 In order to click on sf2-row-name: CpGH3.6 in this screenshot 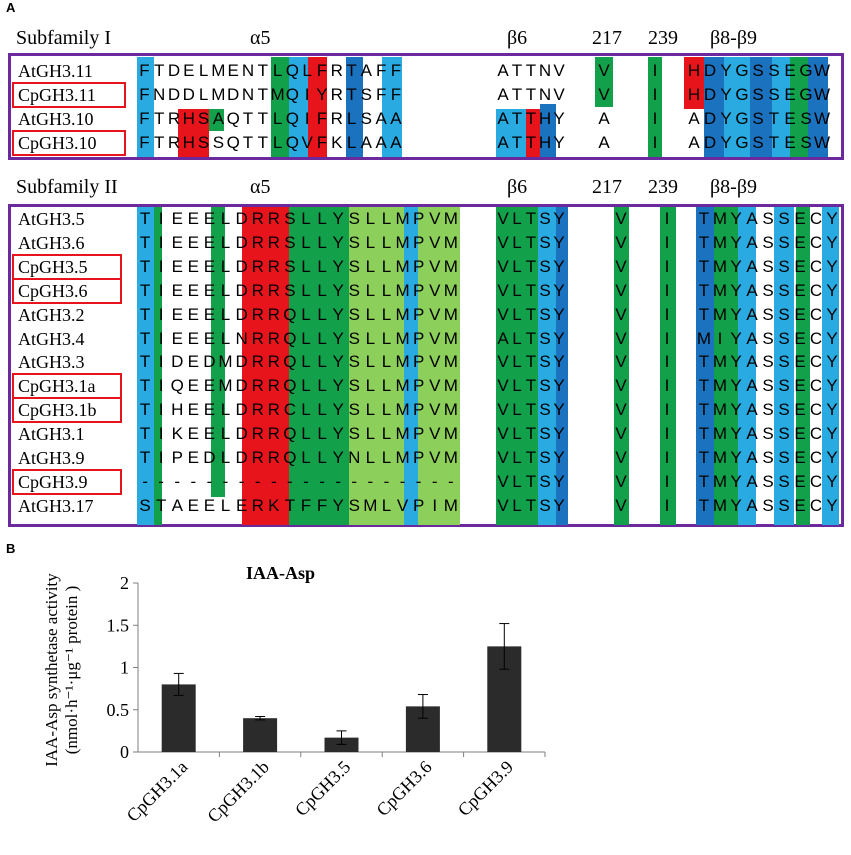, I will do `click(53, 290)`.